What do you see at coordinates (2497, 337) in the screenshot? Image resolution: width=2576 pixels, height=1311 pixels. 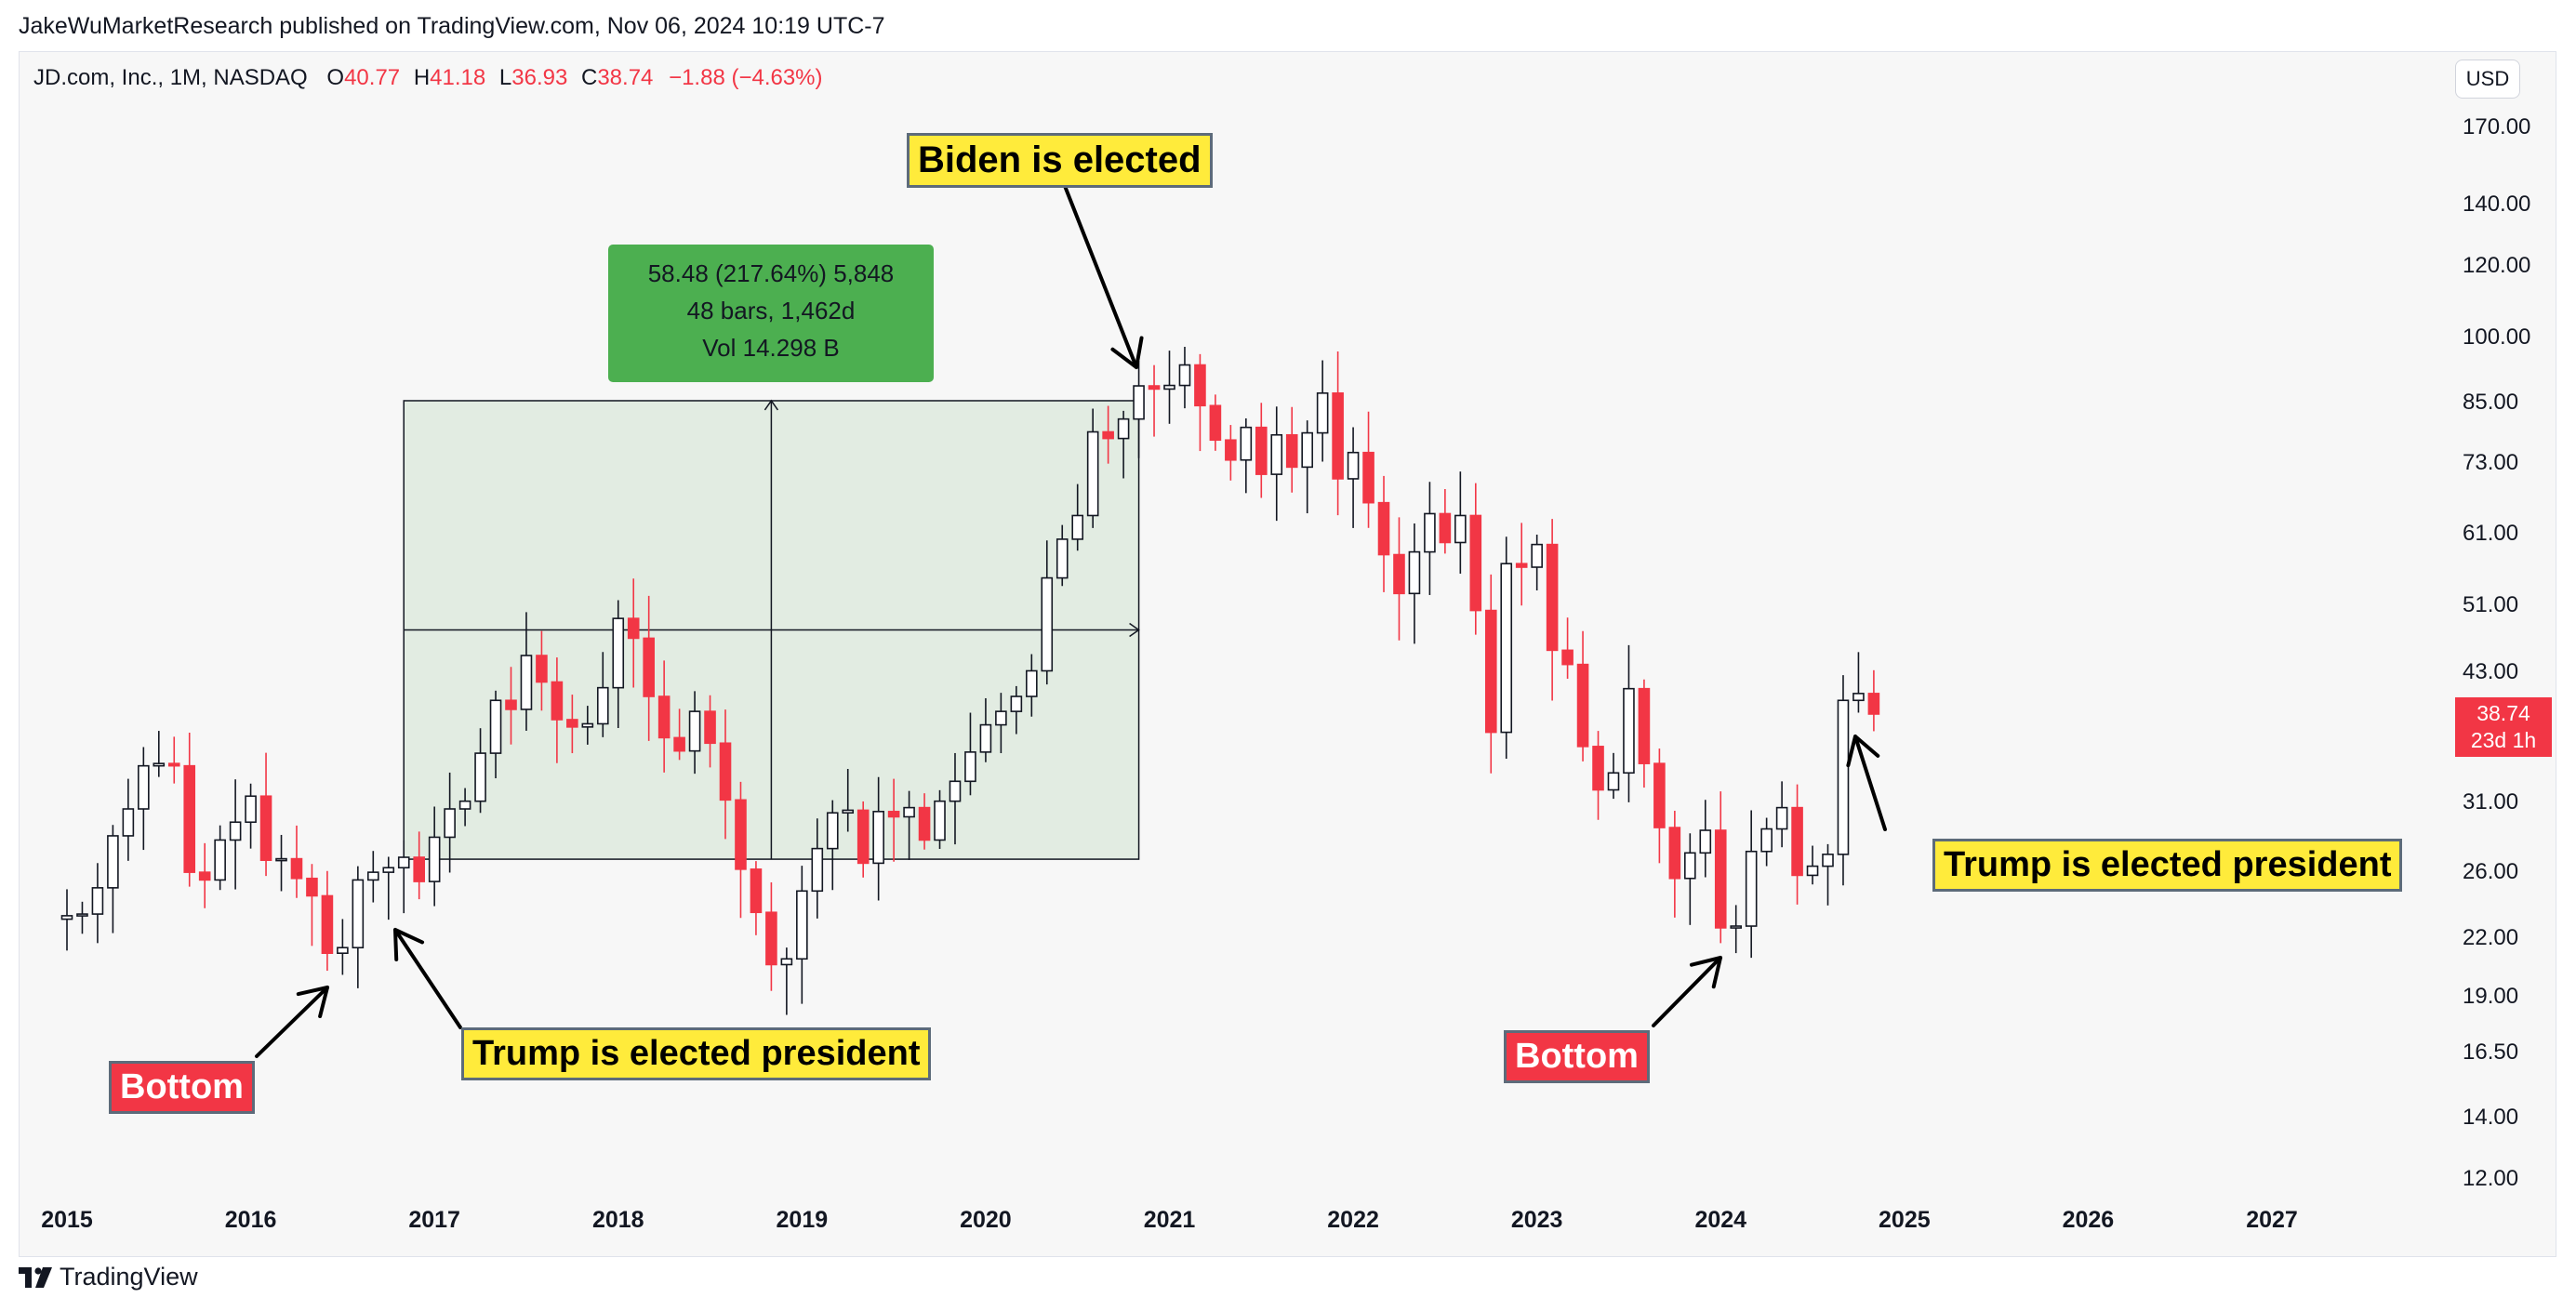 I see `price-tick-label: 100.00` at bounding box center [2497, 337].